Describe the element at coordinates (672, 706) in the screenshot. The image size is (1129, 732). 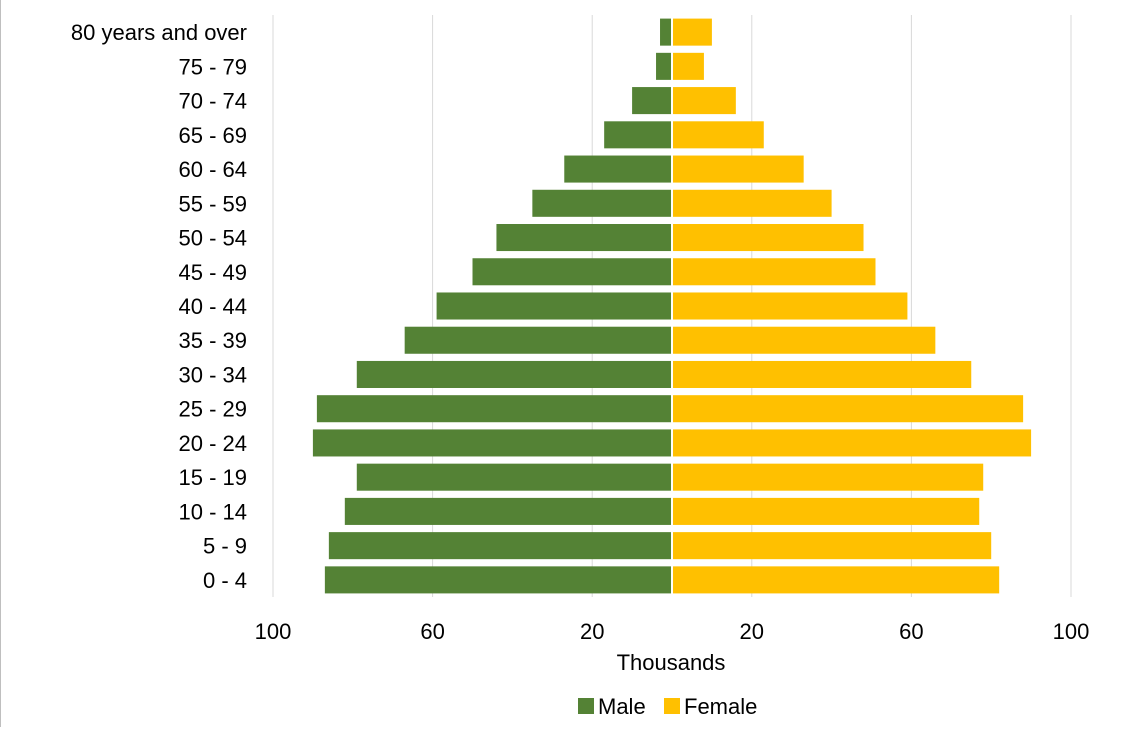
I see `legend-swatch-female` at that location.